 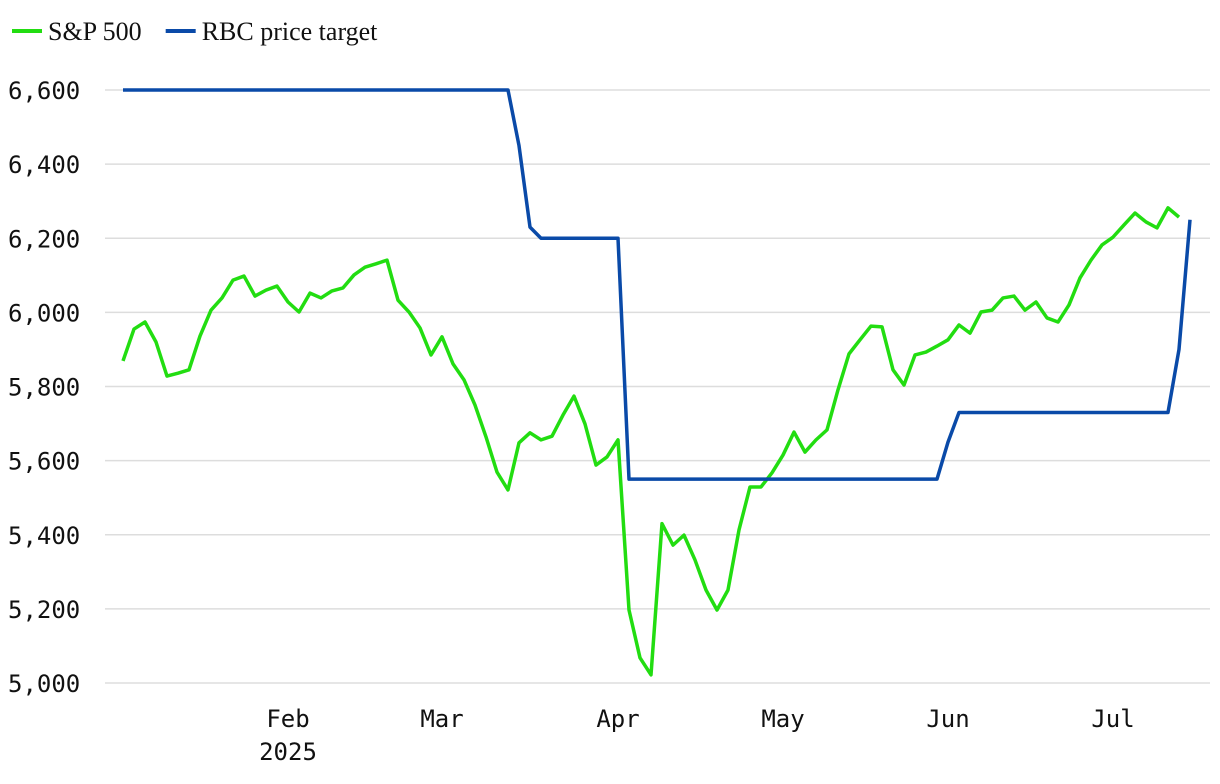 I want to click on x-tick-label: May, so click(x=782, y=719).